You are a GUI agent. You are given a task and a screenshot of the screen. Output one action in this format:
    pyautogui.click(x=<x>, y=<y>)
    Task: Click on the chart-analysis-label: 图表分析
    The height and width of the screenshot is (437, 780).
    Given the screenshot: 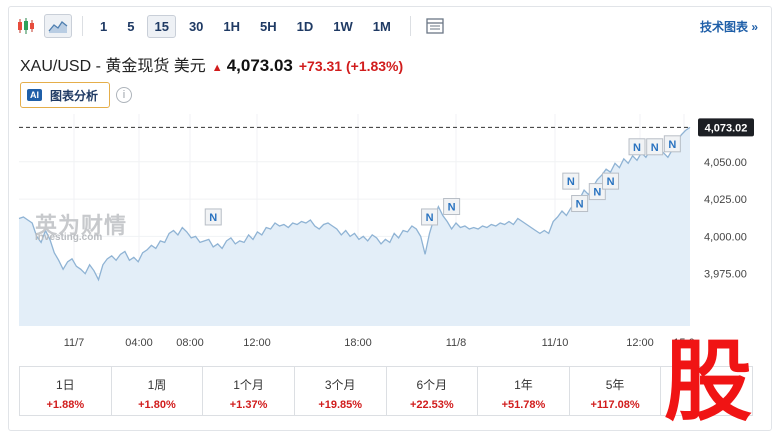 What is the action you would take?
    pyautogui.click(x=74, y=95)
    